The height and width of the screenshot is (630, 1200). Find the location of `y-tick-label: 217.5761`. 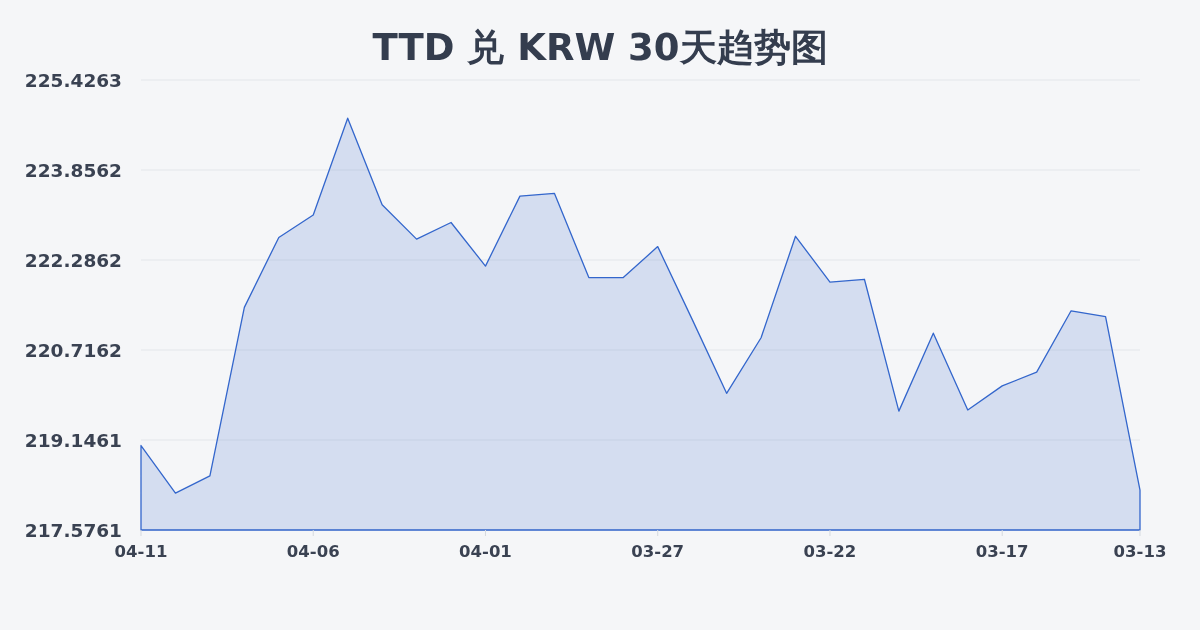

y-tick-label: 217.5761 is located at coordinates (73, 530).